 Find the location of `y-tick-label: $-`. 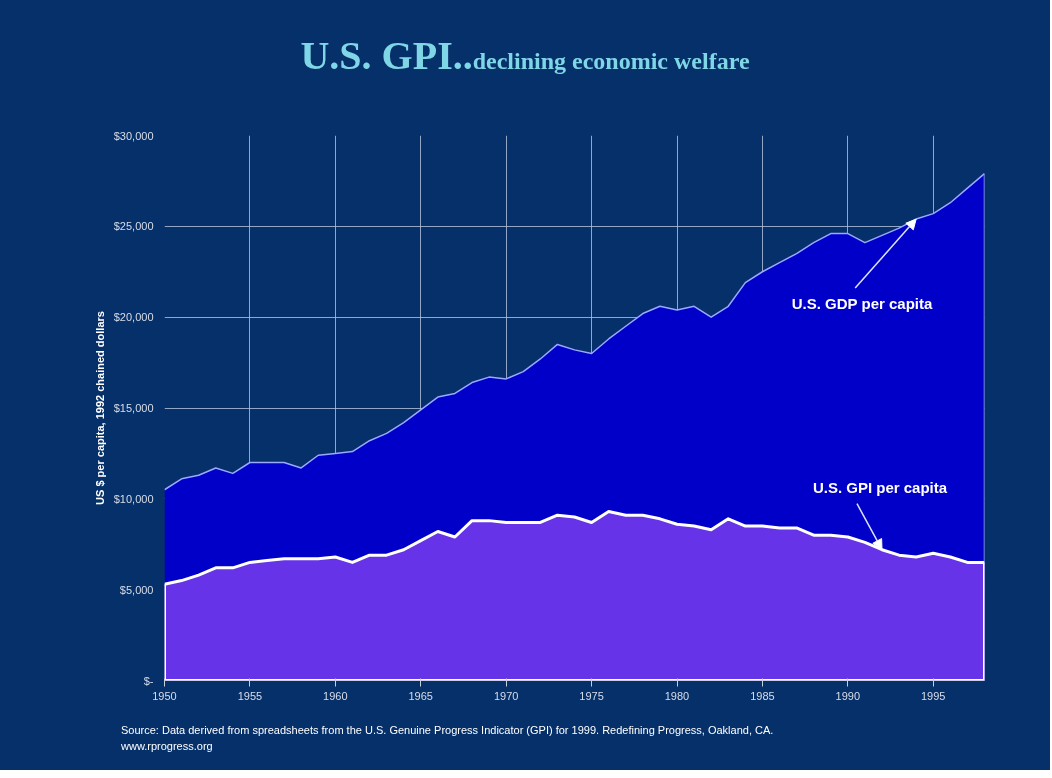

y-tick-label: $- is located at coordinates (148, 680).